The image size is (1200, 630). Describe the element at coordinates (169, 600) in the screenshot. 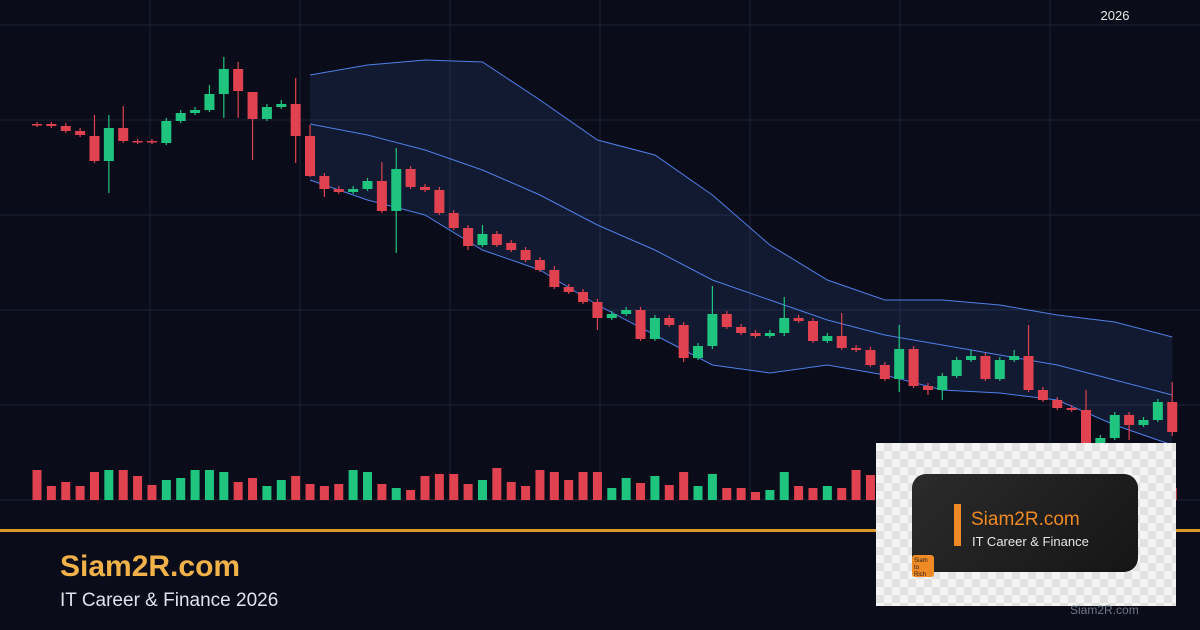

I see `brand-tagline: IT Career & Finance 2026` at that location.